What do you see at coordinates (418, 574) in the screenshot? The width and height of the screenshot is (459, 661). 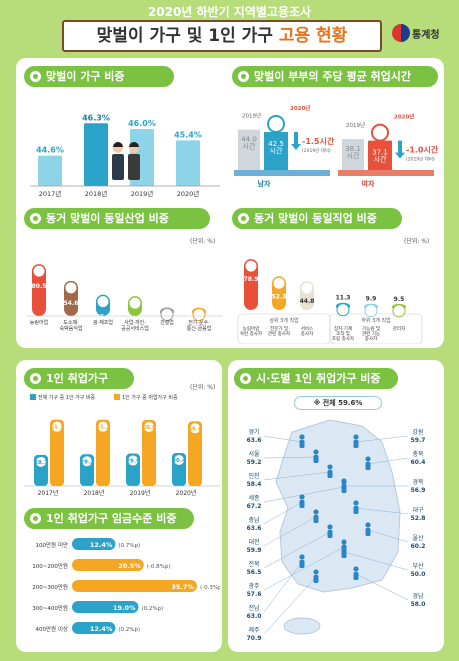 I see `region-value: 50.0` at bounding box center [418, 574].